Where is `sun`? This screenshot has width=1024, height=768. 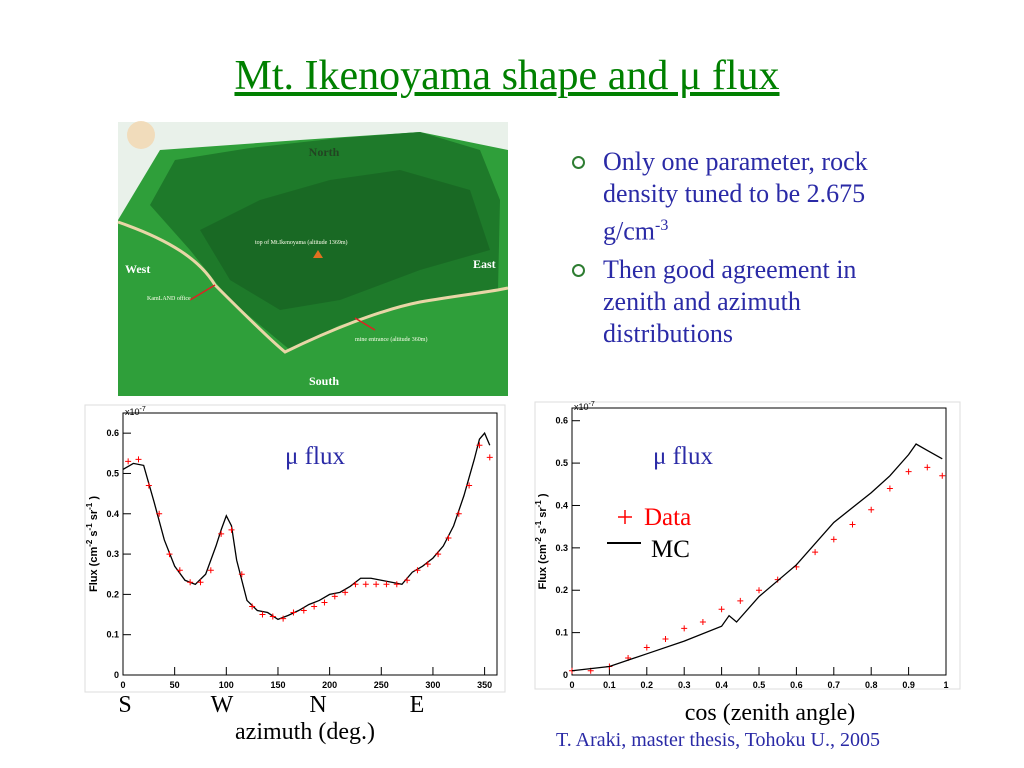 sun is located at coordinates (141, 135).